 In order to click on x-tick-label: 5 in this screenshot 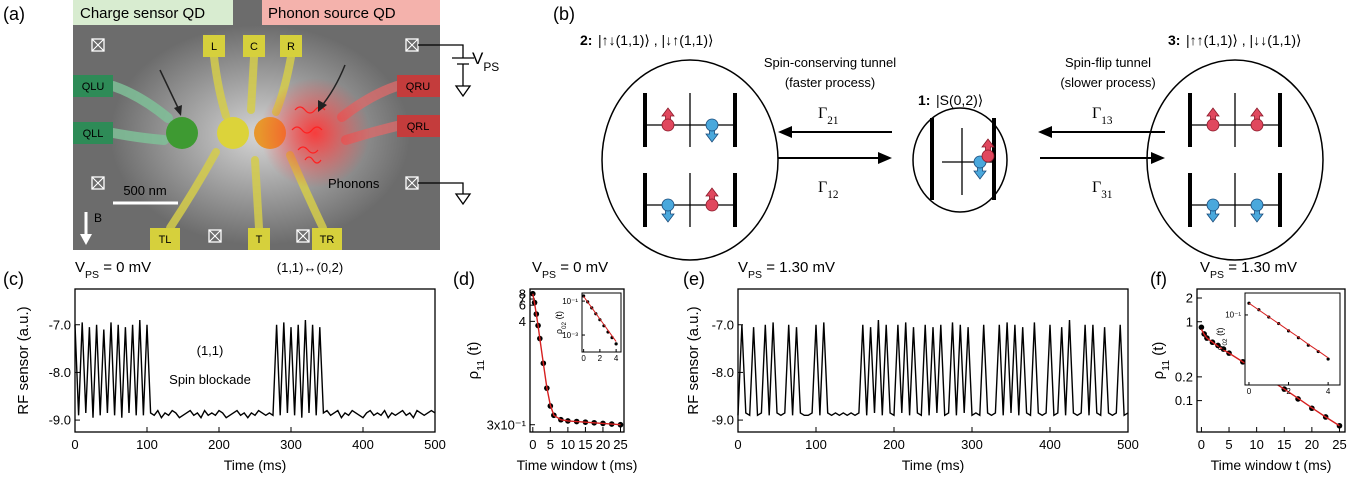, I will do `click(550, 444)`.